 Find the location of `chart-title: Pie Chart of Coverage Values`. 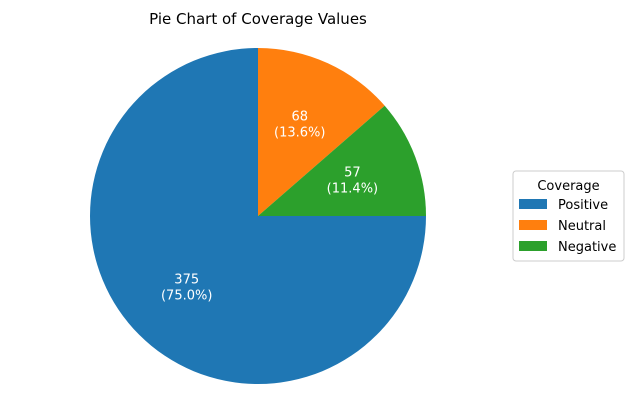

chart-title: Pie Chart of Coverage Values is located at coordinates (258, 19).